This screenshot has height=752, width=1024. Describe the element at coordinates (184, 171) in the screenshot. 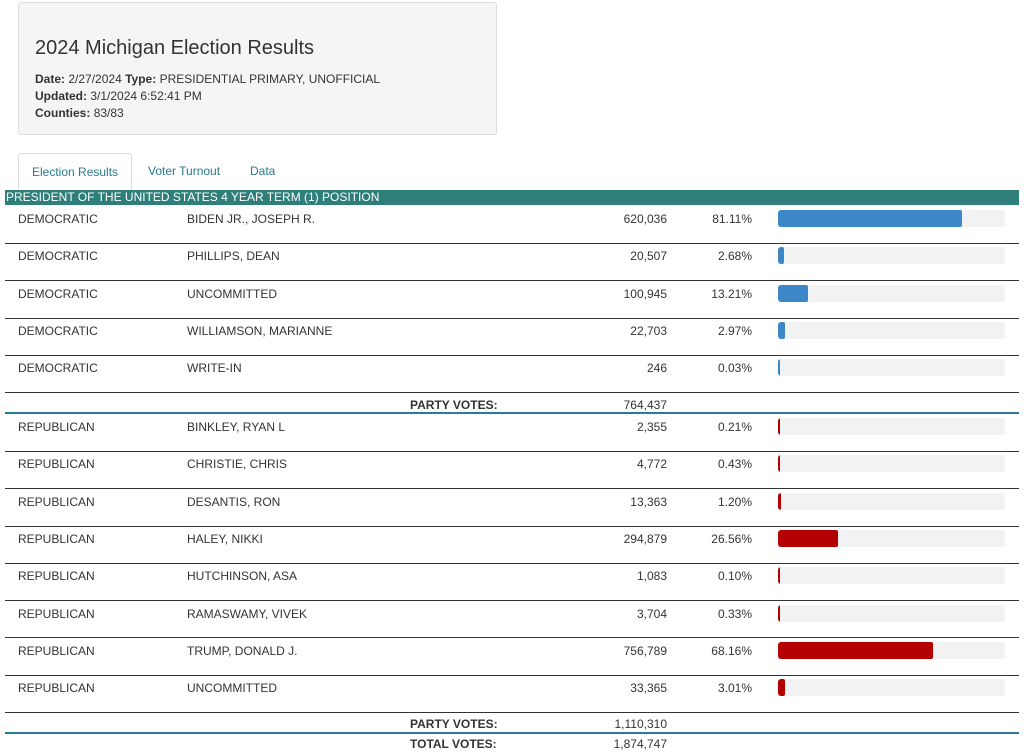

I see `tab-voter-turnout: Voter Turnout` at that location.